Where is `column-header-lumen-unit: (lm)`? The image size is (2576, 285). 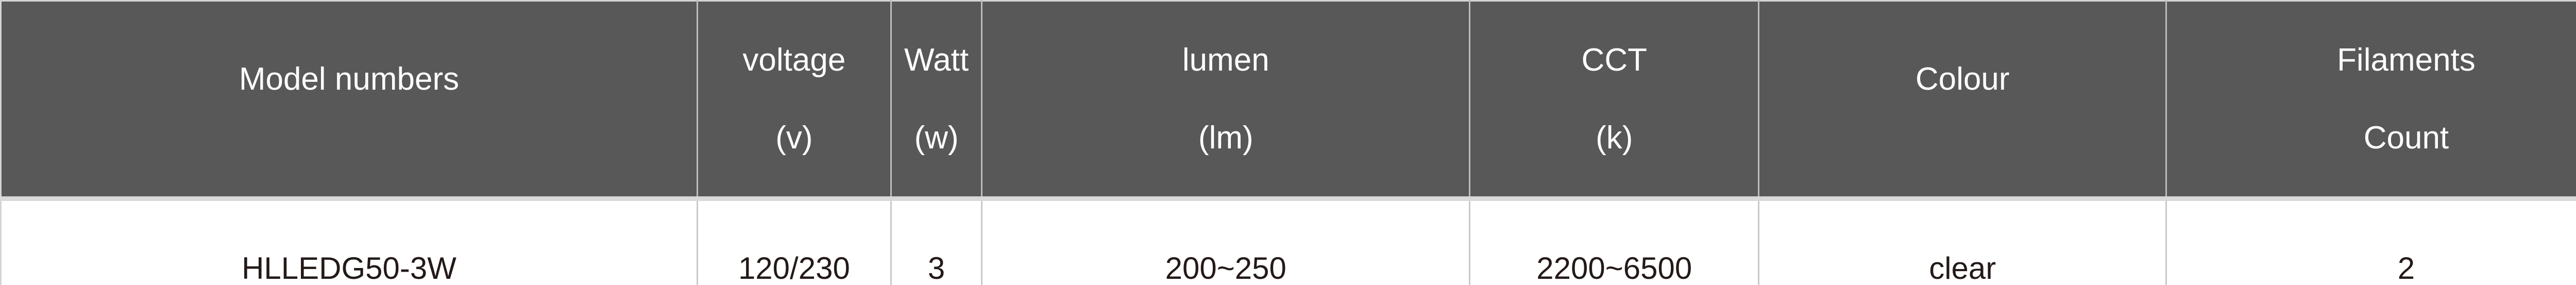 column-header-lumen-unit: (lm) is located at coordinates (1225, 138).